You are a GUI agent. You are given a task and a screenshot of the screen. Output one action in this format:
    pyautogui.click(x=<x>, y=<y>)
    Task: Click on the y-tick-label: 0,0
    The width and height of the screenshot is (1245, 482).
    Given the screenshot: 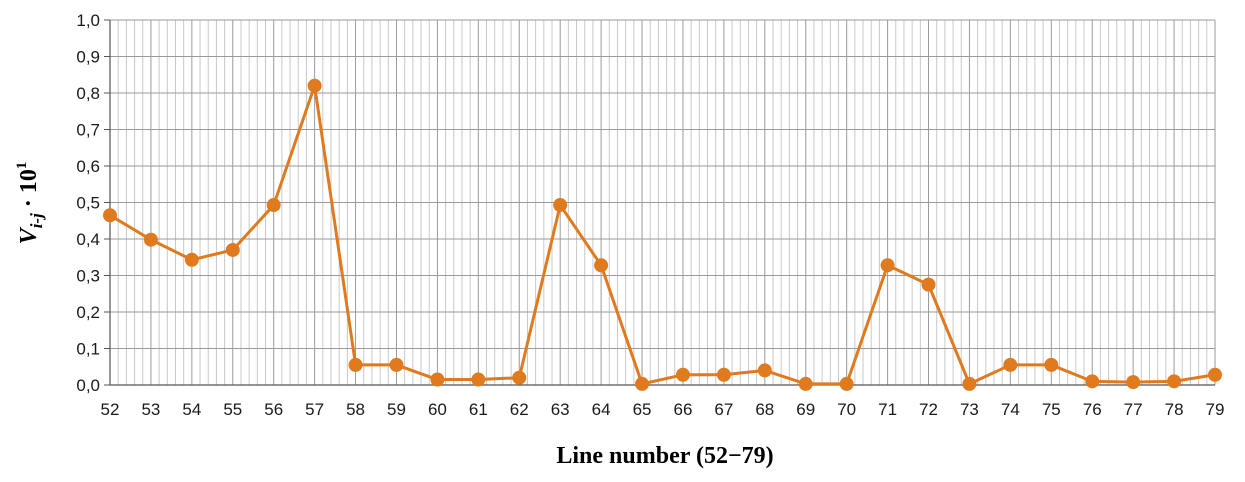 What is the action you would take?
    pyautogui.click(x=88, y=385)
    